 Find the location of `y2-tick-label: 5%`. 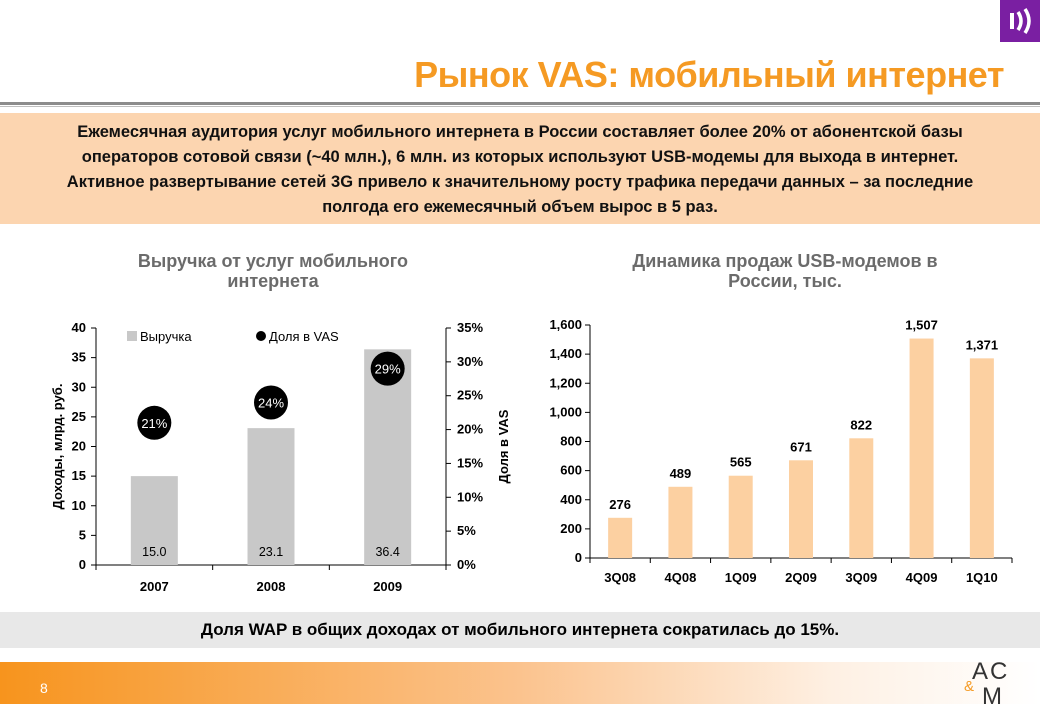

y2-tick-label: 5% is located at coordinates (466, 530).